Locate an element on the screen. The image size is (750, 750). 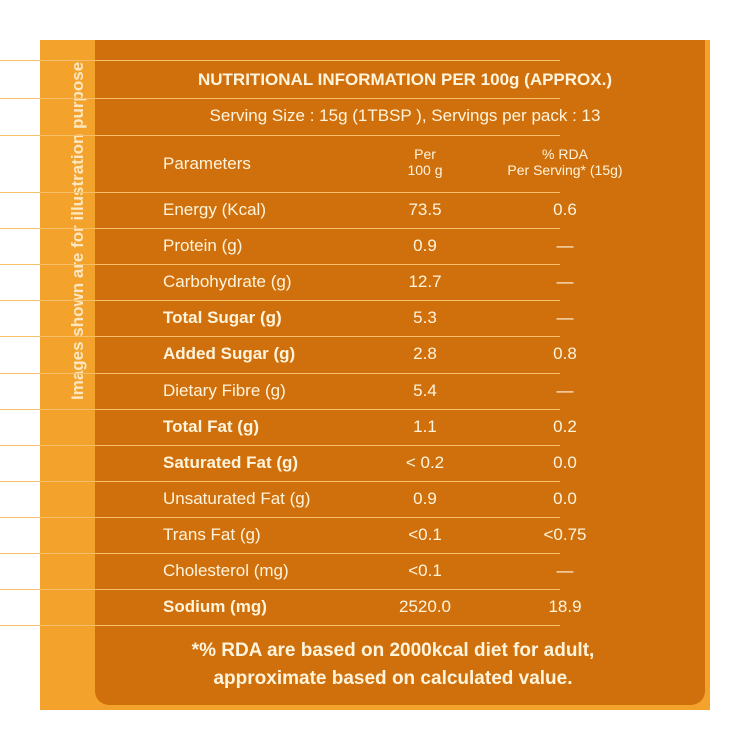
cell: Unsaturated Fat (g) is located at coordinates (237, 498).